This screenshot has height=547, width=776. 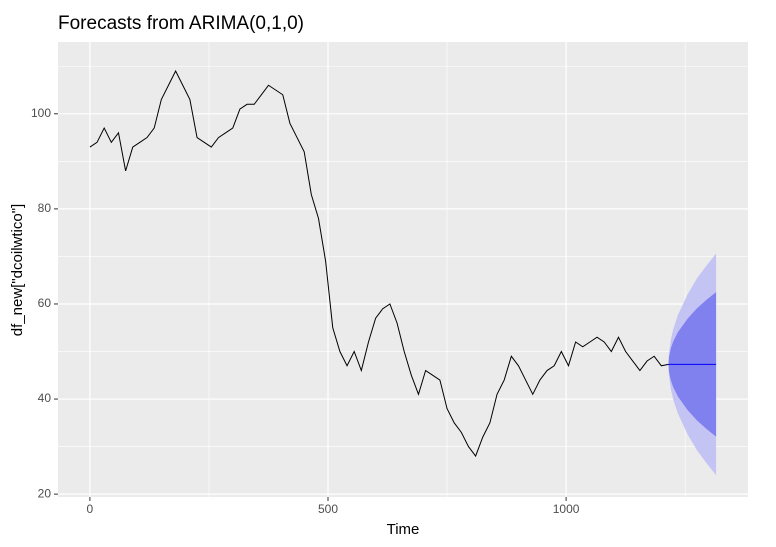 What do you see at coordinates (181, 23) in the screenshot?
I see `chart-title: Forecasts from ARIMA(0,1,0)` at bounding box center [181, 23].